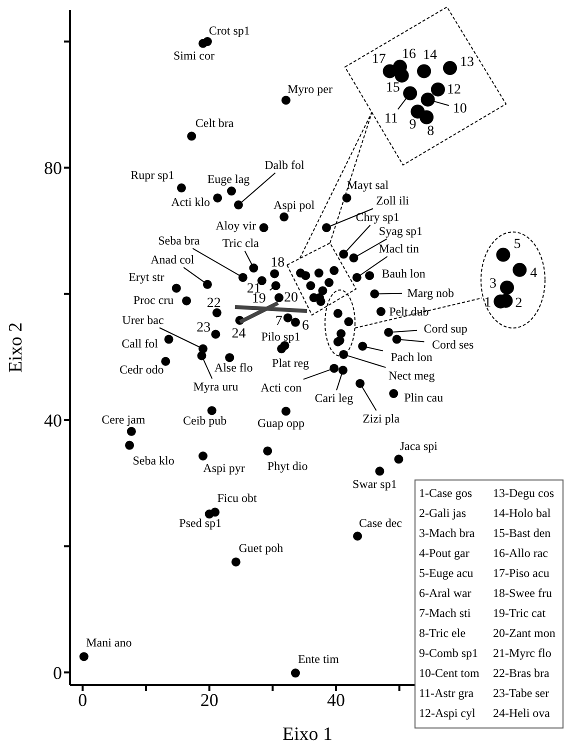 The height and width of the screenshot is (751, 567). What do you see at coordinates (411, 375) in the screenshot?
I see `annotation: Nect meg` at bounding box center [411, 375].